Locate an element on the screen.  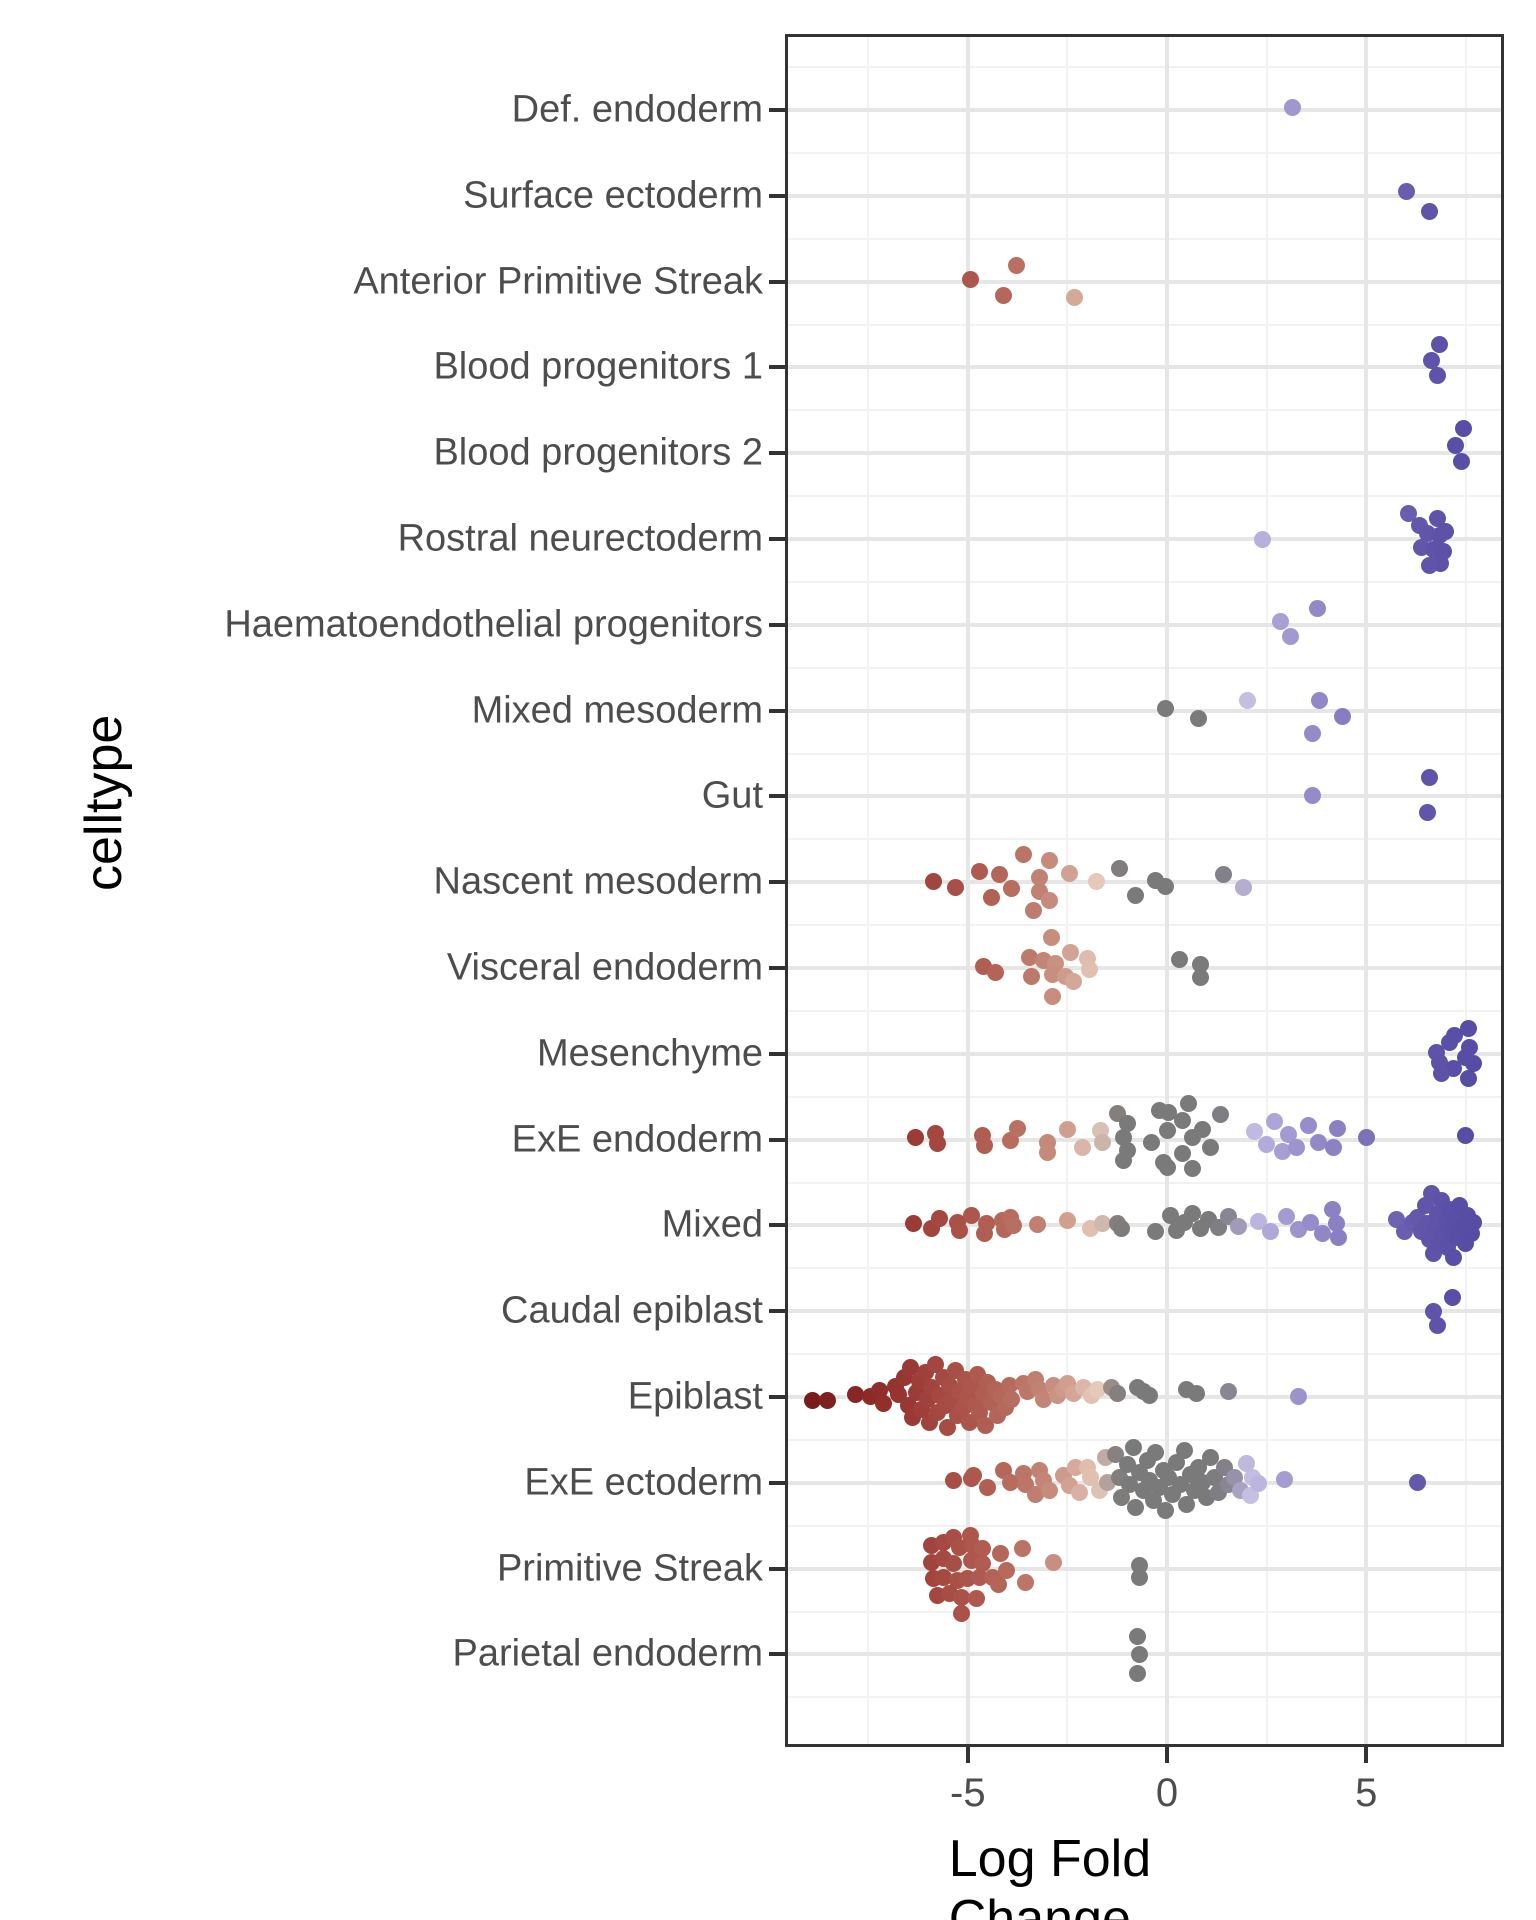
y-tick-label-mixed-mesoderm: Mixed mesoderm is located at coordinates (617, 710).